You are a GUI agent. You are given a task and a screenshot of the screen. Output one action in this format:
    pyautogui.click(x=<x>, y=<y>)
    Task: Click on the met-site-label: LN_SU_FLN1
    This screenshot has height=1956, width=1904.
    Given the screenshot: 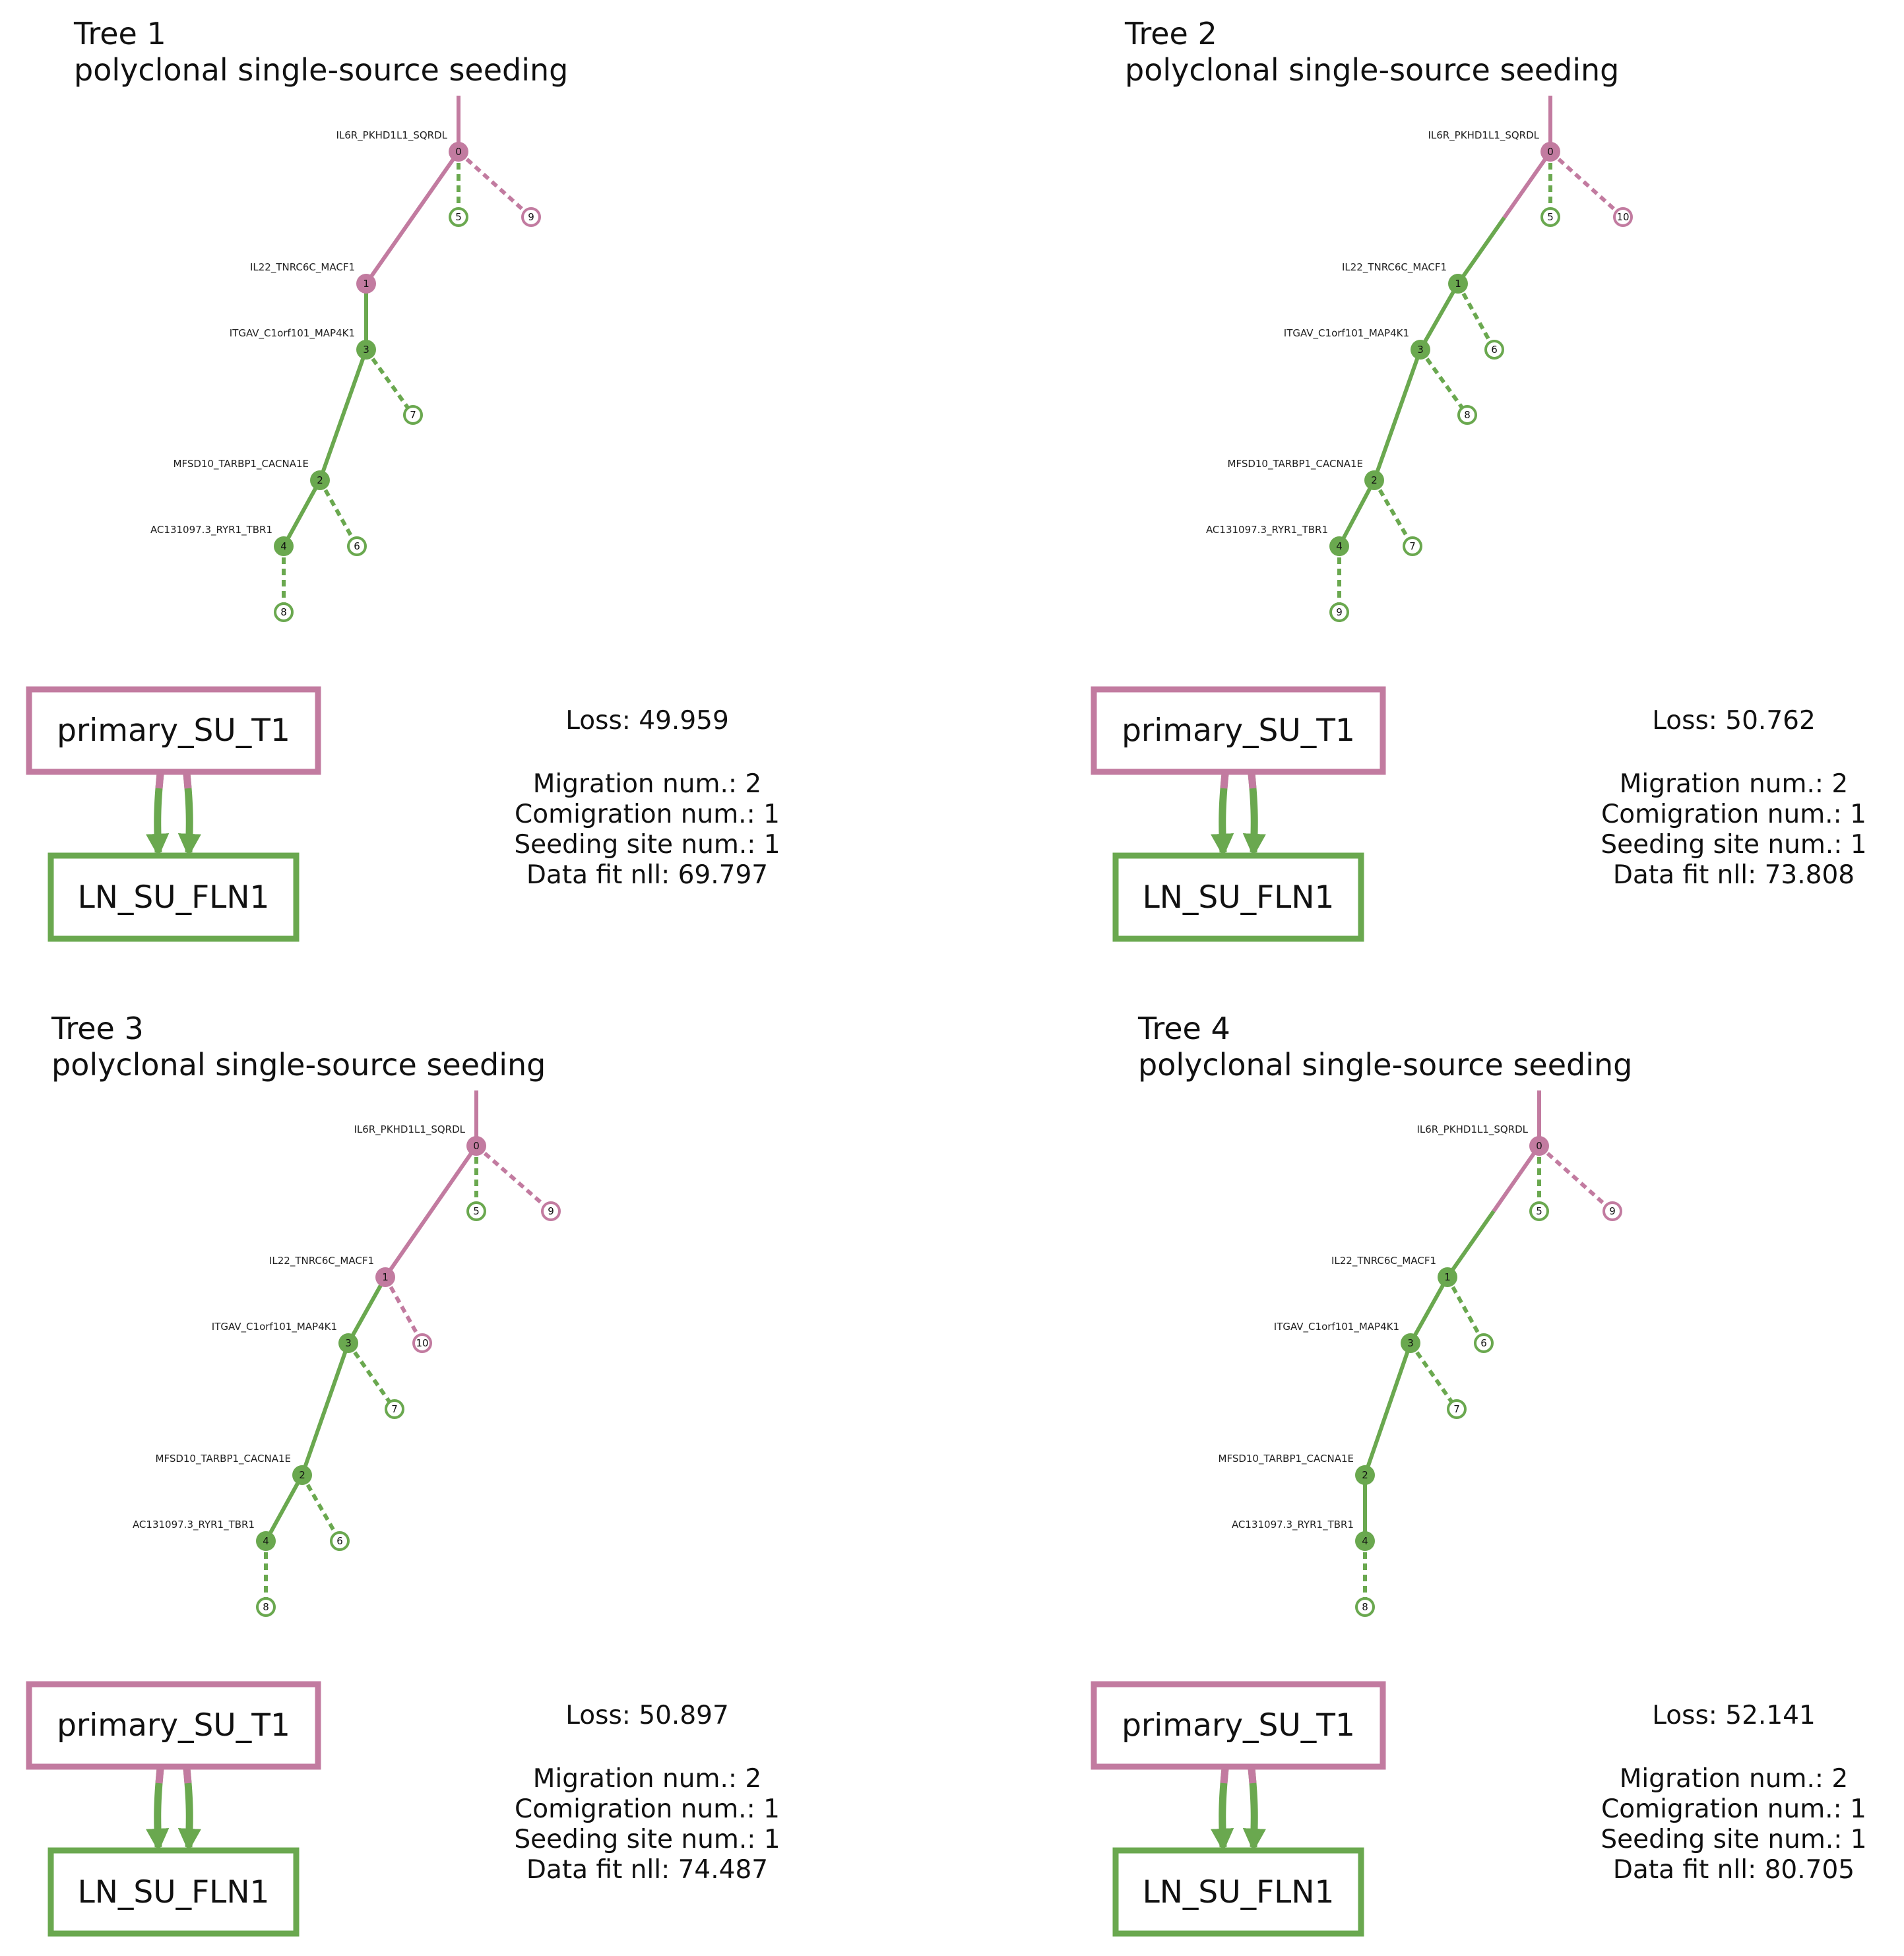 What is the action you would take?
    pyautogui.click(x=174, y=1892)
    